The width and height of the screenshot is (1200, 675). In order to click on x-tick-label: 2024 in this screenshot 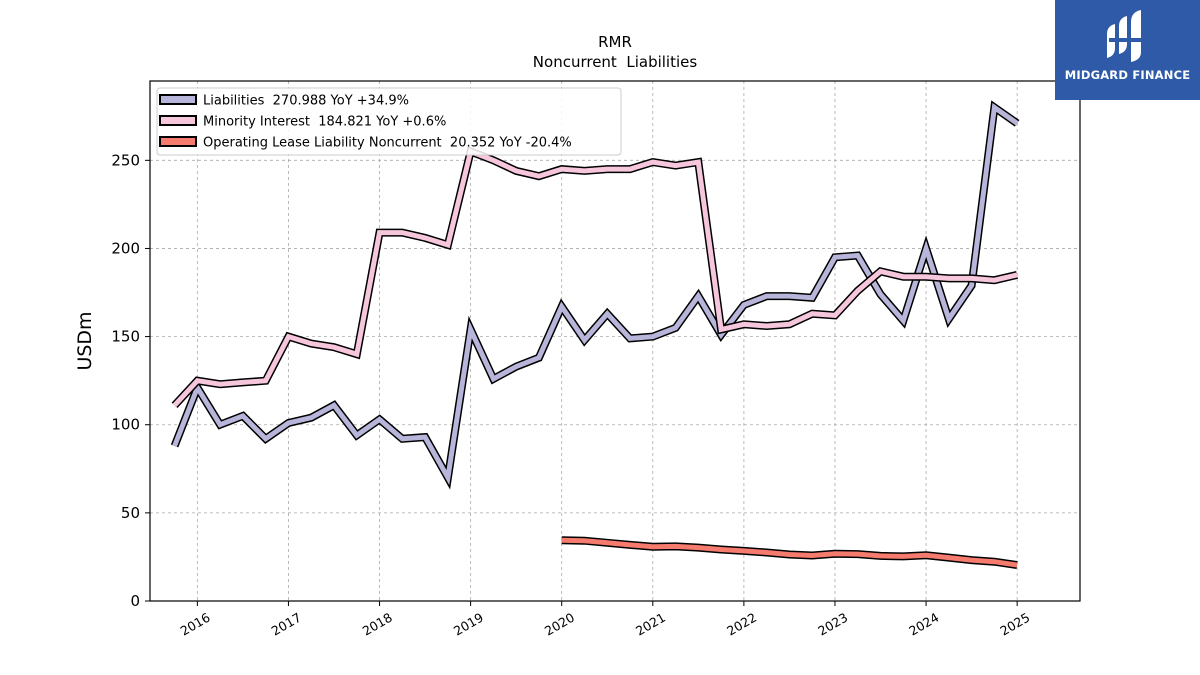, I will do `click(923, 624)`.